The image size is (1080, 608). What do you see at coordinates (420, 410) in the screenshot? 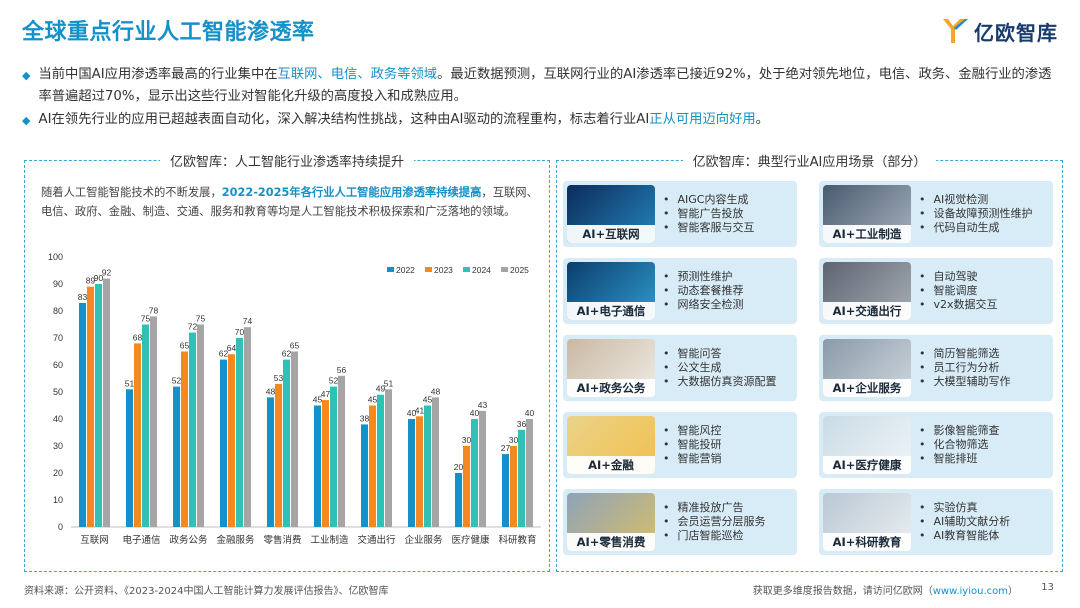
I see `bar-value-label: 41` at bounding box center [420, 410].